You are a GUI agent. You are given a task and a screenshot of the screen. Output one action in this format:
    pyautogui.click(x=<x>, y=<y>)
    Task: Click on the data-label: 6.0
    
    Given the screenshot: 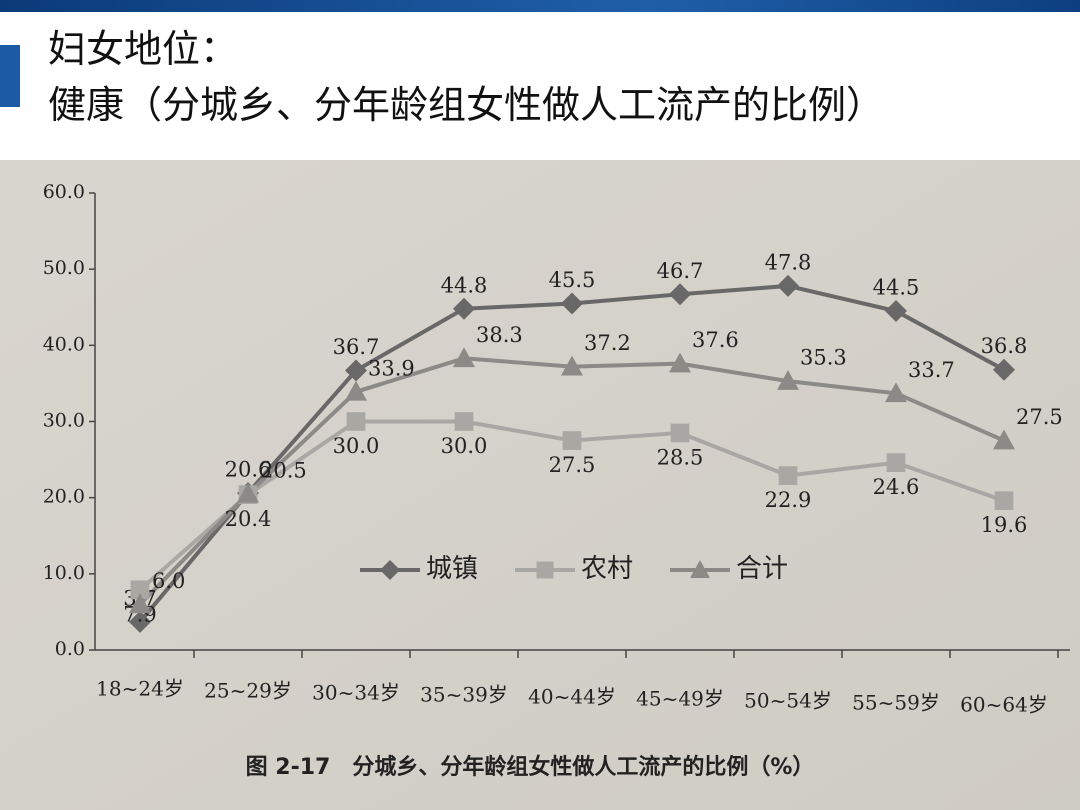 What is the action you would take?
    pyautogui.click(x=168, y=581)
    